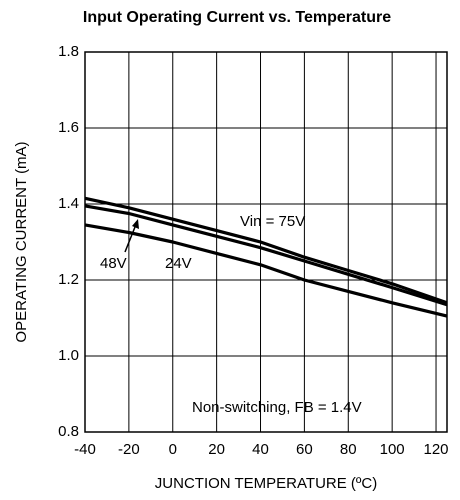 The width and height of the screenshot is (460, 500). I want to click on y-axis-label: OPERATING CURRENT (mA), so click(21, 241).